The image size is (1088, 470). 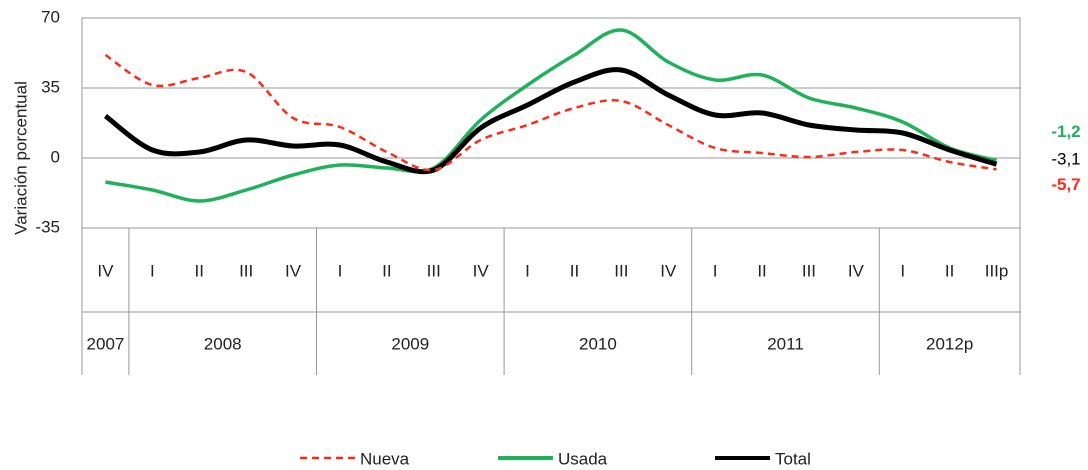 I want to click on y-tick-label: 35, so click(x=50, y=86).